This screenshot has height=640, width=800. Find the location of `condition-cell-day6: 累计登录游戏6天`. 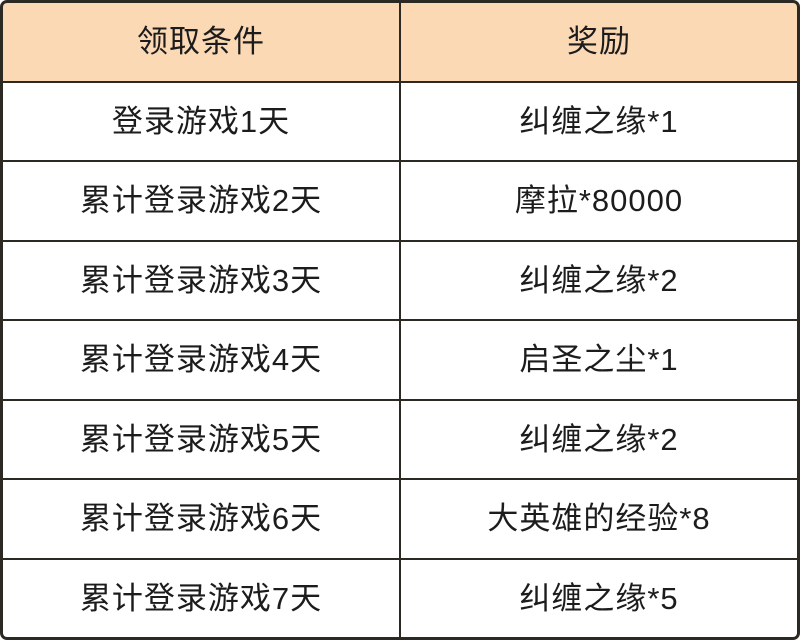

condition-cell-day6: 累计登录游戏6天 is located at coordinates (201, 519).